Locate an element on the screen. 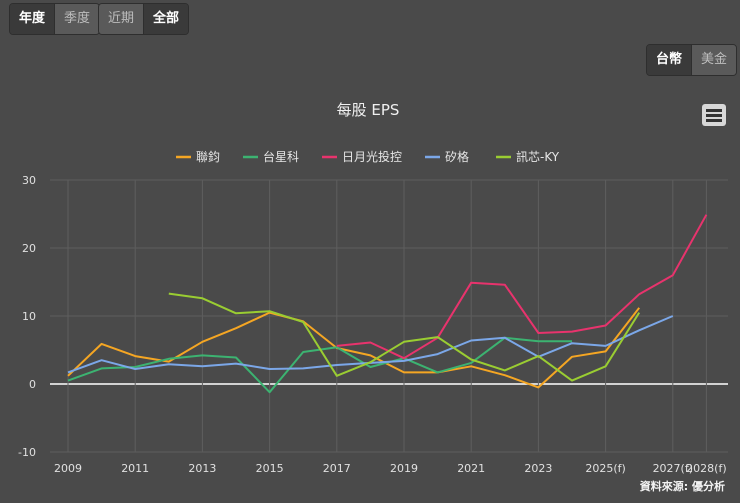 This screenshot has height=503, width=740. tab-quarterly: 季度 is located at coordinates (77, 19).